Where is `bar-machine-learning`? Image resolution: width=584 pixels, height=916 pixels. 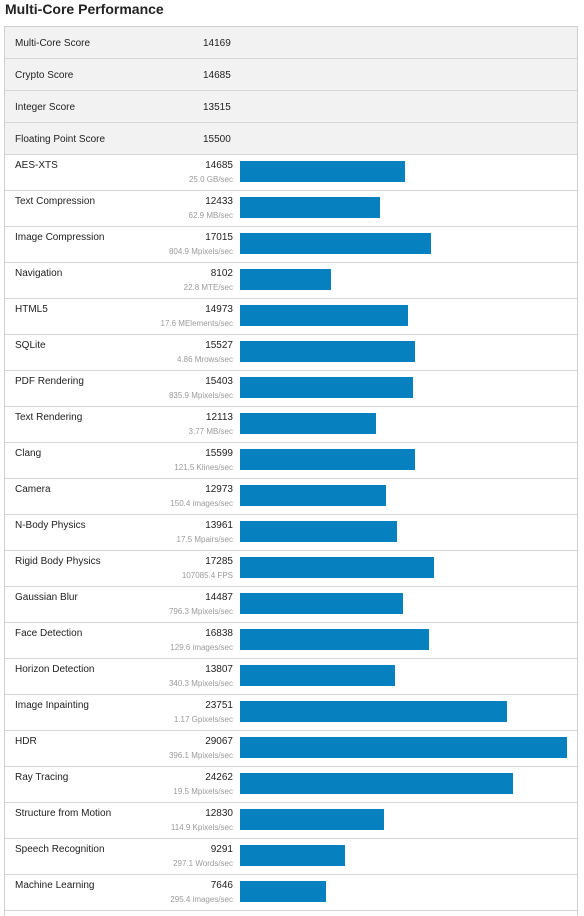
bar-machine-learning is located at coordinates (283, 891).